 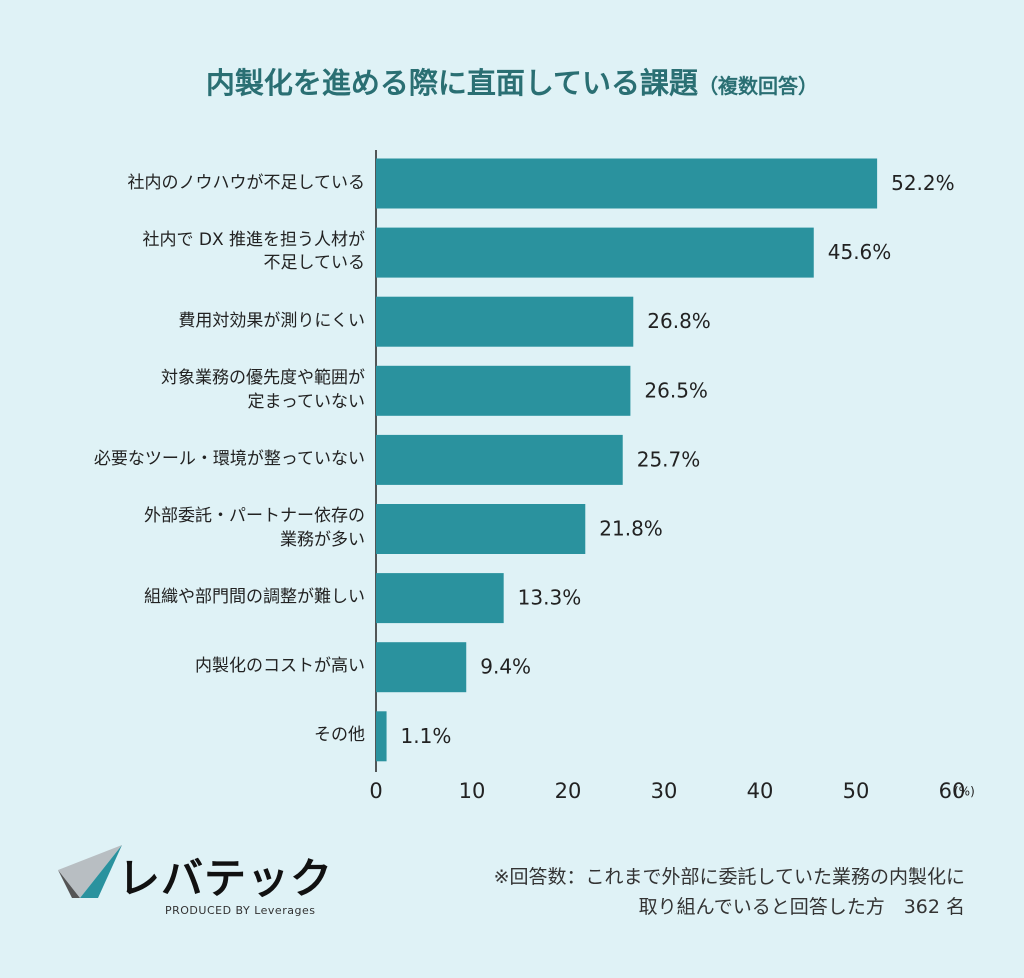 What do you see at coordinates (263, 390) in the screenshot?
I see `category-label: 対象業務の優先度や範囲が 定まっていない` at bounding box center [263, 390].